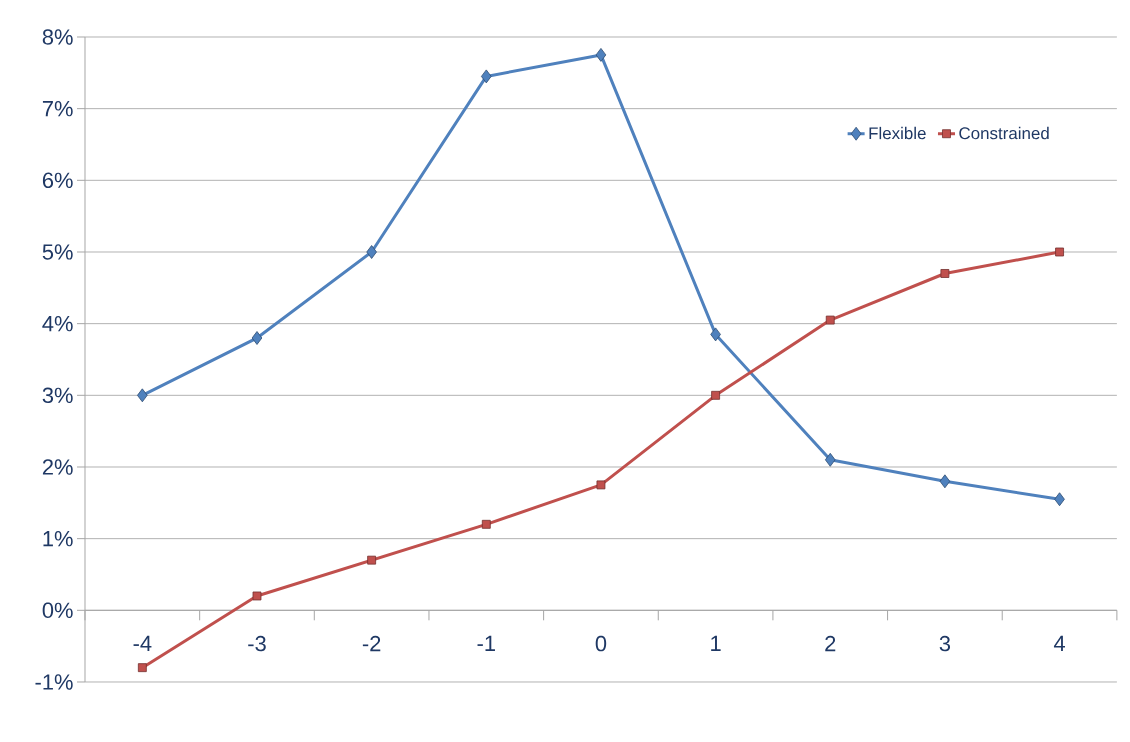 The height and width of the screenshot is (742, 1130). Describe the element at coordinates (371, 643) in the screenshot. I see `x-tick-label: -2` at that location.